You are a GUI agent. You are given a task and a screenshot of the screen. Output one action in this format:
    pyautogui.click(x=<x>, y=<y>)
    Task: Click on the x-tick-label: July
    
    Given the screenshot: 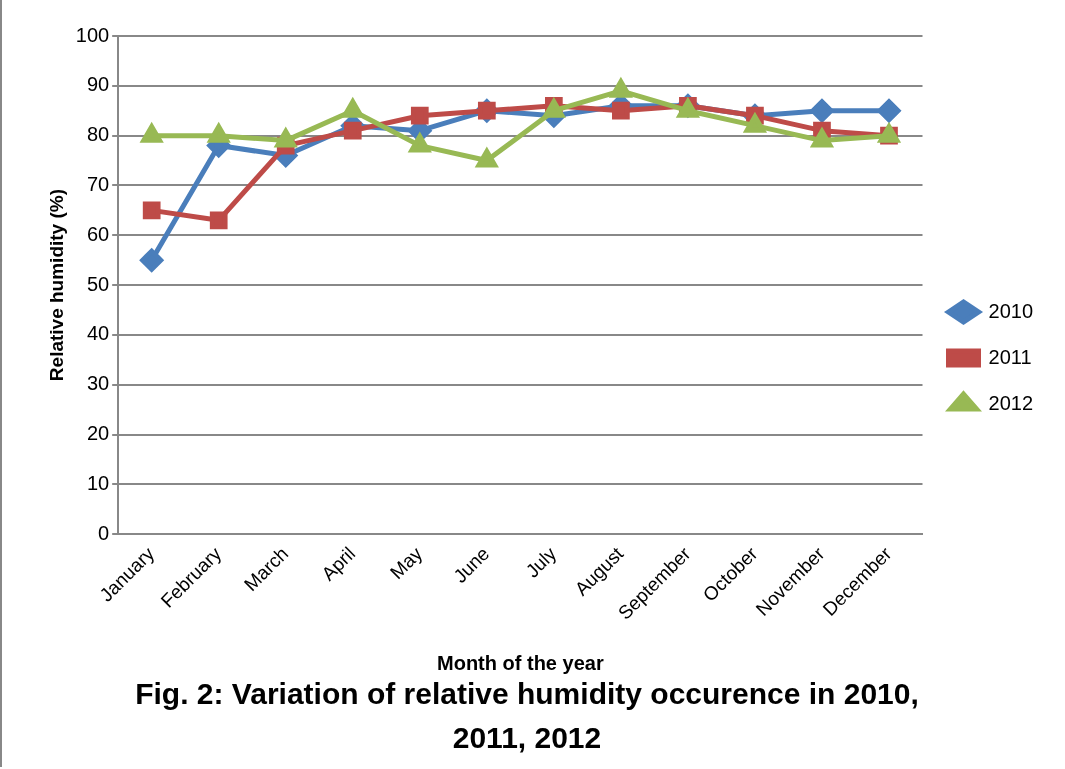 What is the action you would take?
    pyautogui.click(x=541, y=562)
    